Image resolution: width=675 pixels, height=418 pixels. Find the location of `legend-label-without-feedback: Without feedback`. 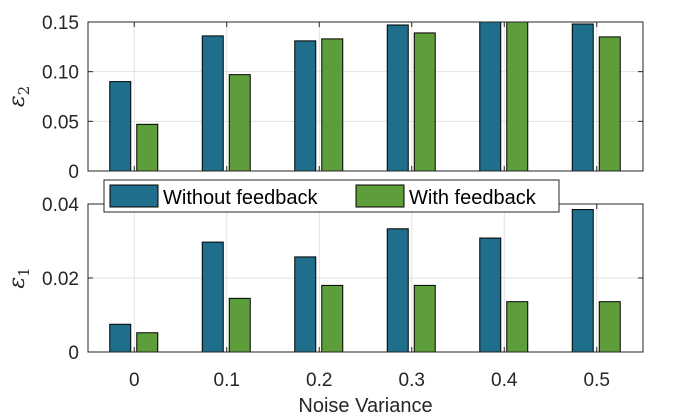

legend-label-without-feedback: Without feedback is located at coordinates (241, 198).